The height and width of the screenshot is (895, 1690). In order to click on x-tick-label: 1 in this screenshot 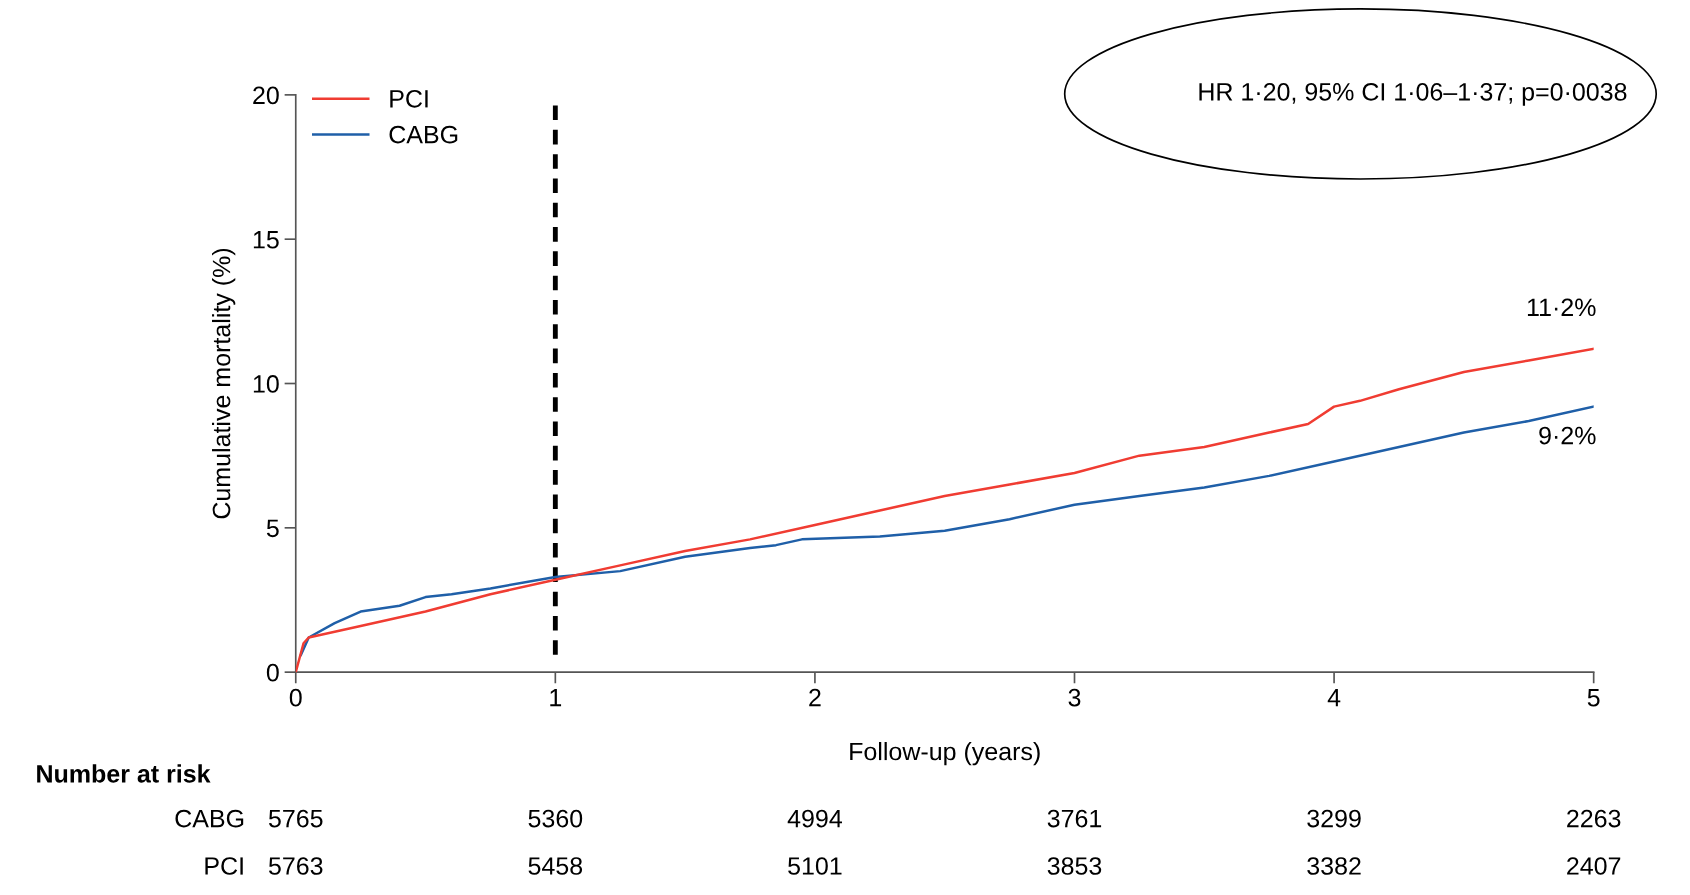, I will do `click(556, 698)`.